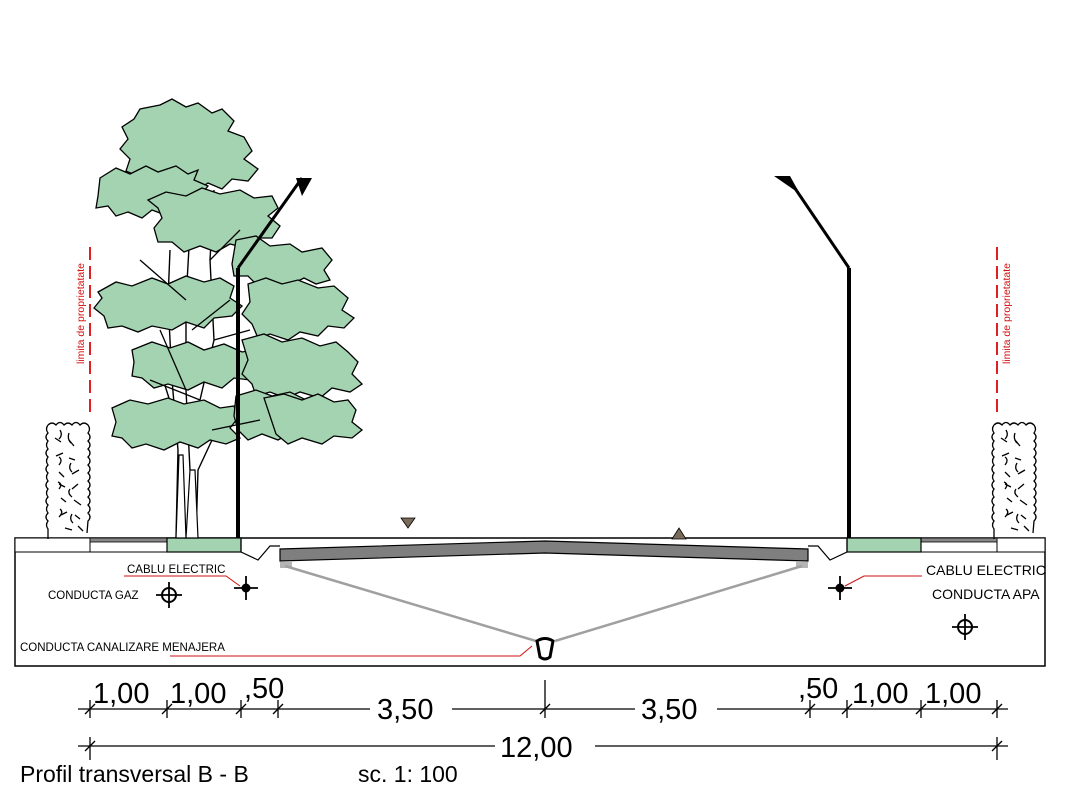 The height and width of the screenshot is (794, 1079). Describe the element at coordinates (176, 570) in the screenshot. I see `cablu-electric-left-label: CABLU ELECTRIC` at that location.